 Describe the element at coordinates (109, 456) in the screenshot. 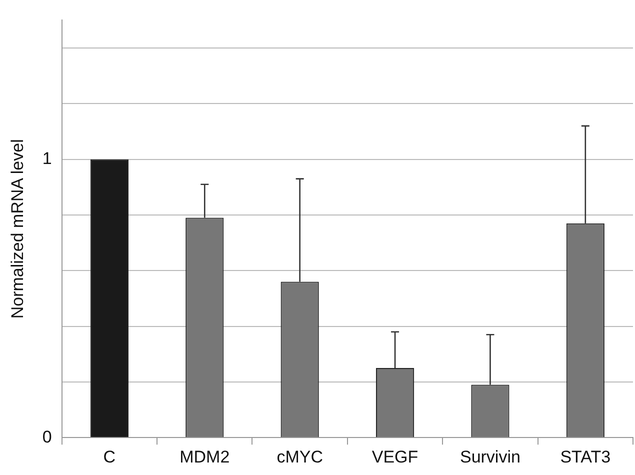

I see `x-tick-label: C` at that location.